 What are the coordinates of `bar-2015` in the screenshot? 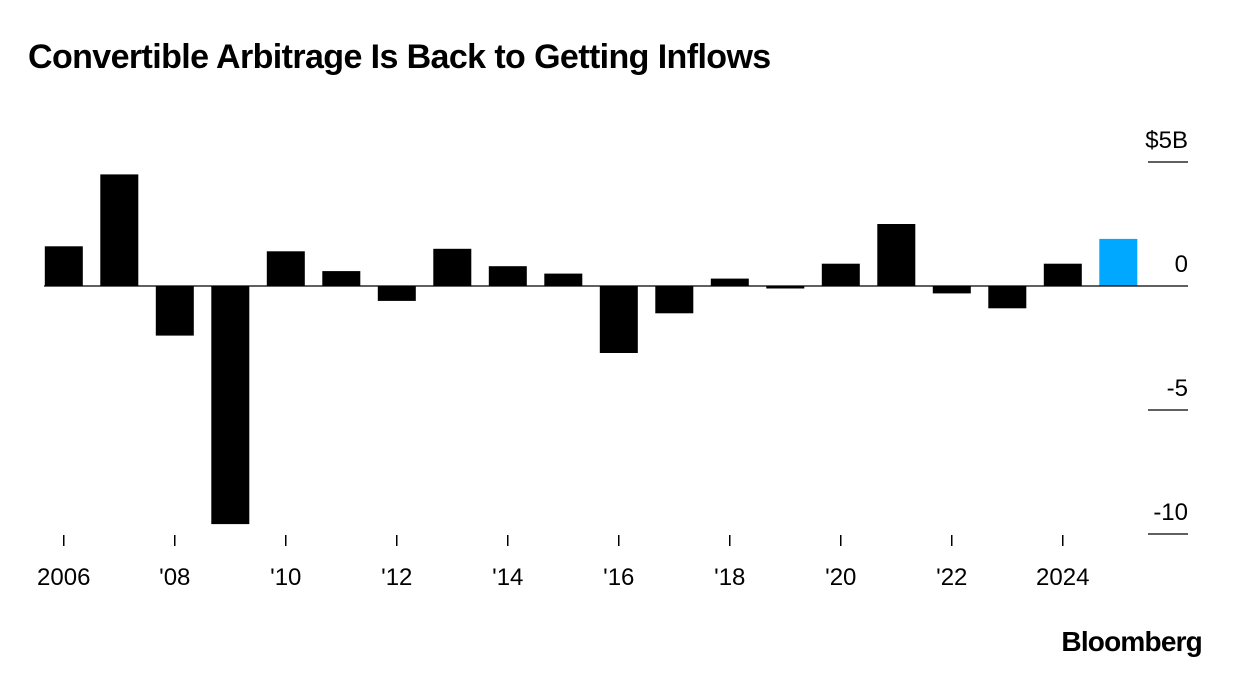 It's located at (563, 279).